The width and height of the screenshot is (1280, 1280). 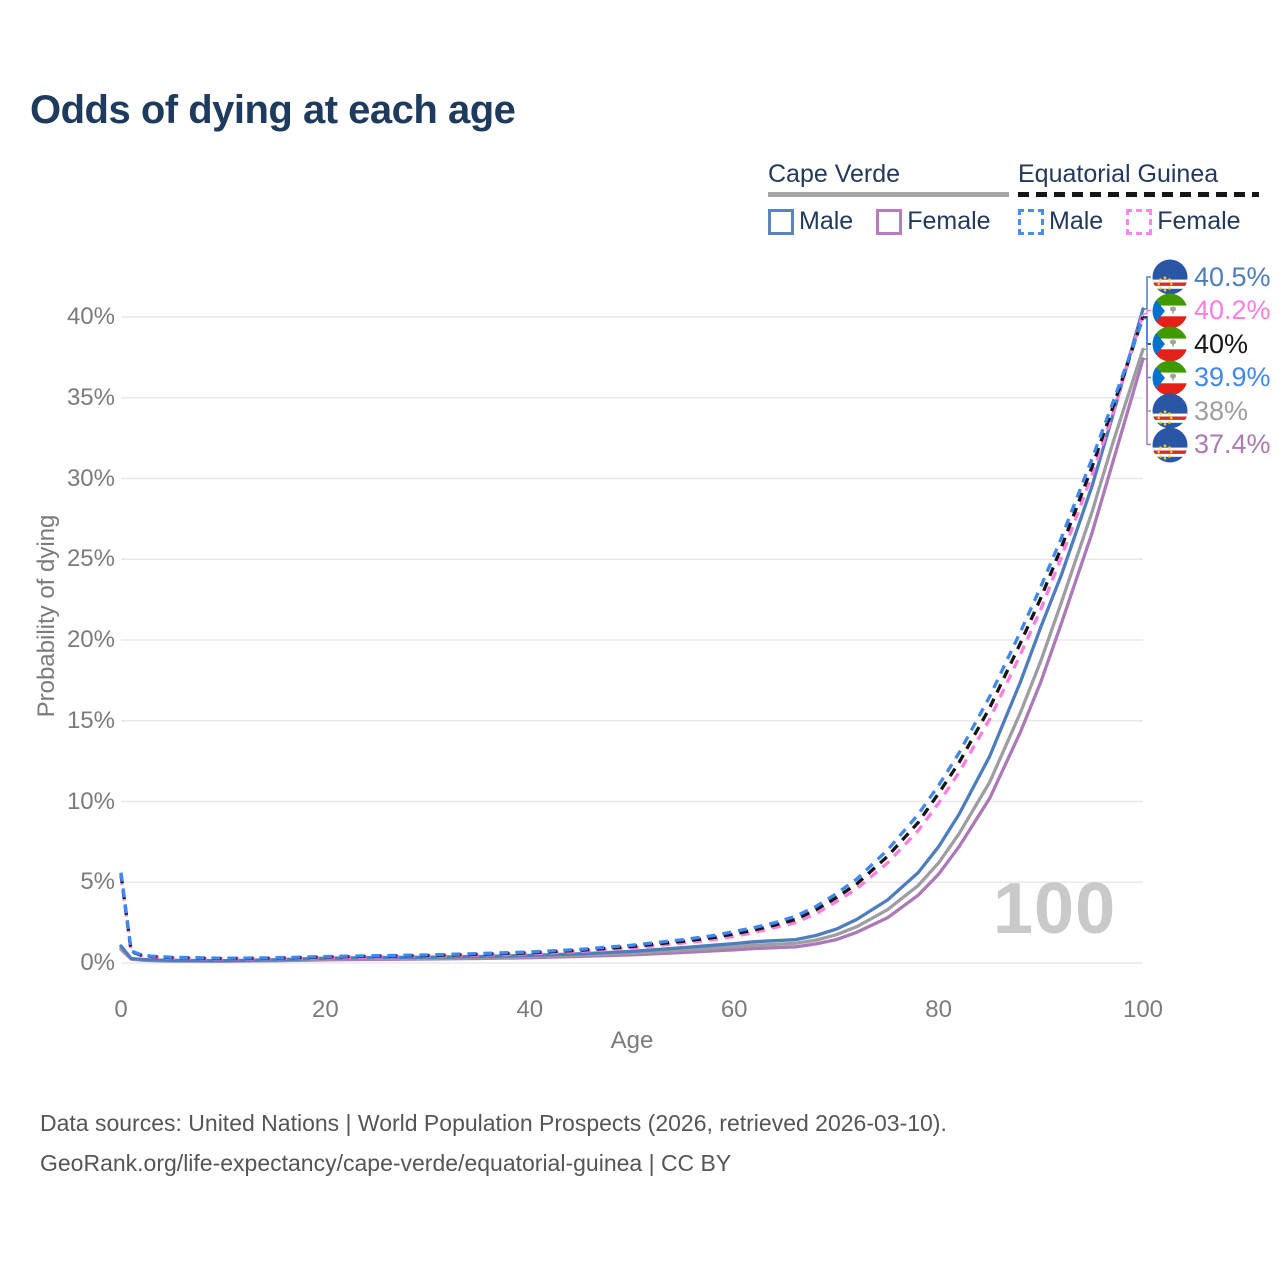 I want to click on y-tick-label-10: 10%, so click(x=90, y=801).